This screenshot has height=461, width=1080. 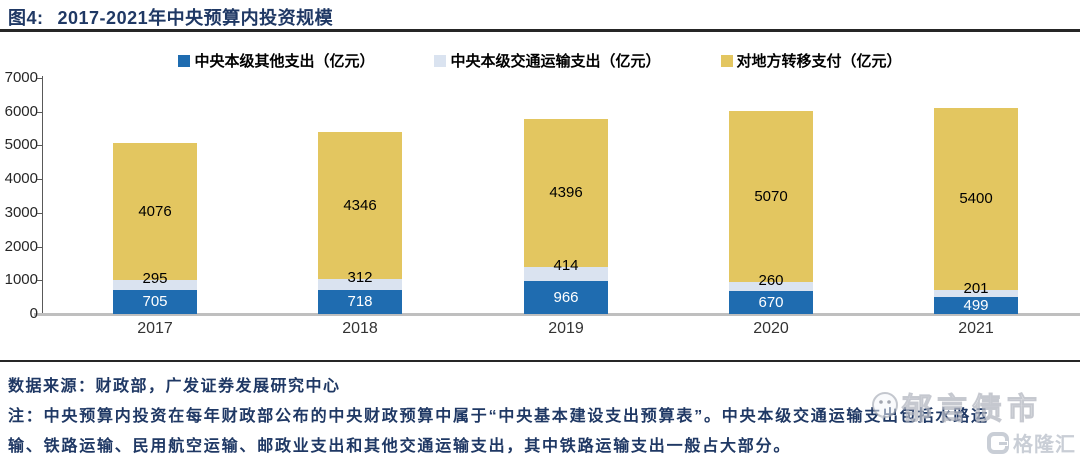 What do you see at coordinates (819, 61) in the screenshot?
I see `legend-label: 对地方转移支付（亿元）` at bounding box center [819, 61].